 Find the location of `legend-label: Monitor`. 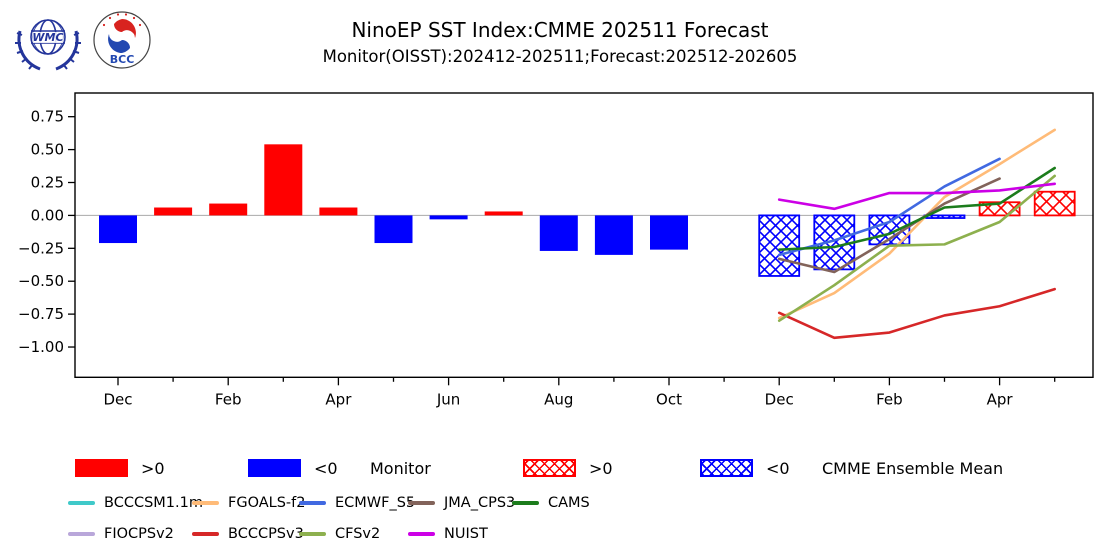

legend-label: Monitor is located at coordinates (400, 468).